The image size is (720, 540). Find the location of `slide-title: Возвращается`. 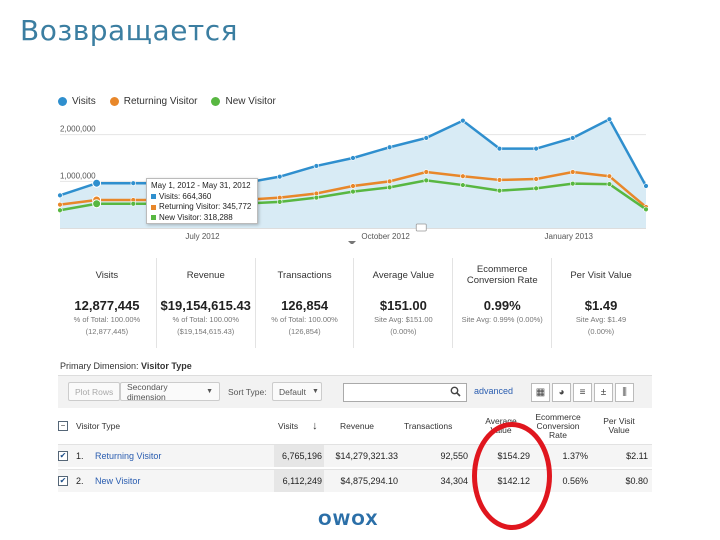

slide-title: Возвращается is located at coordinates (129, 30).